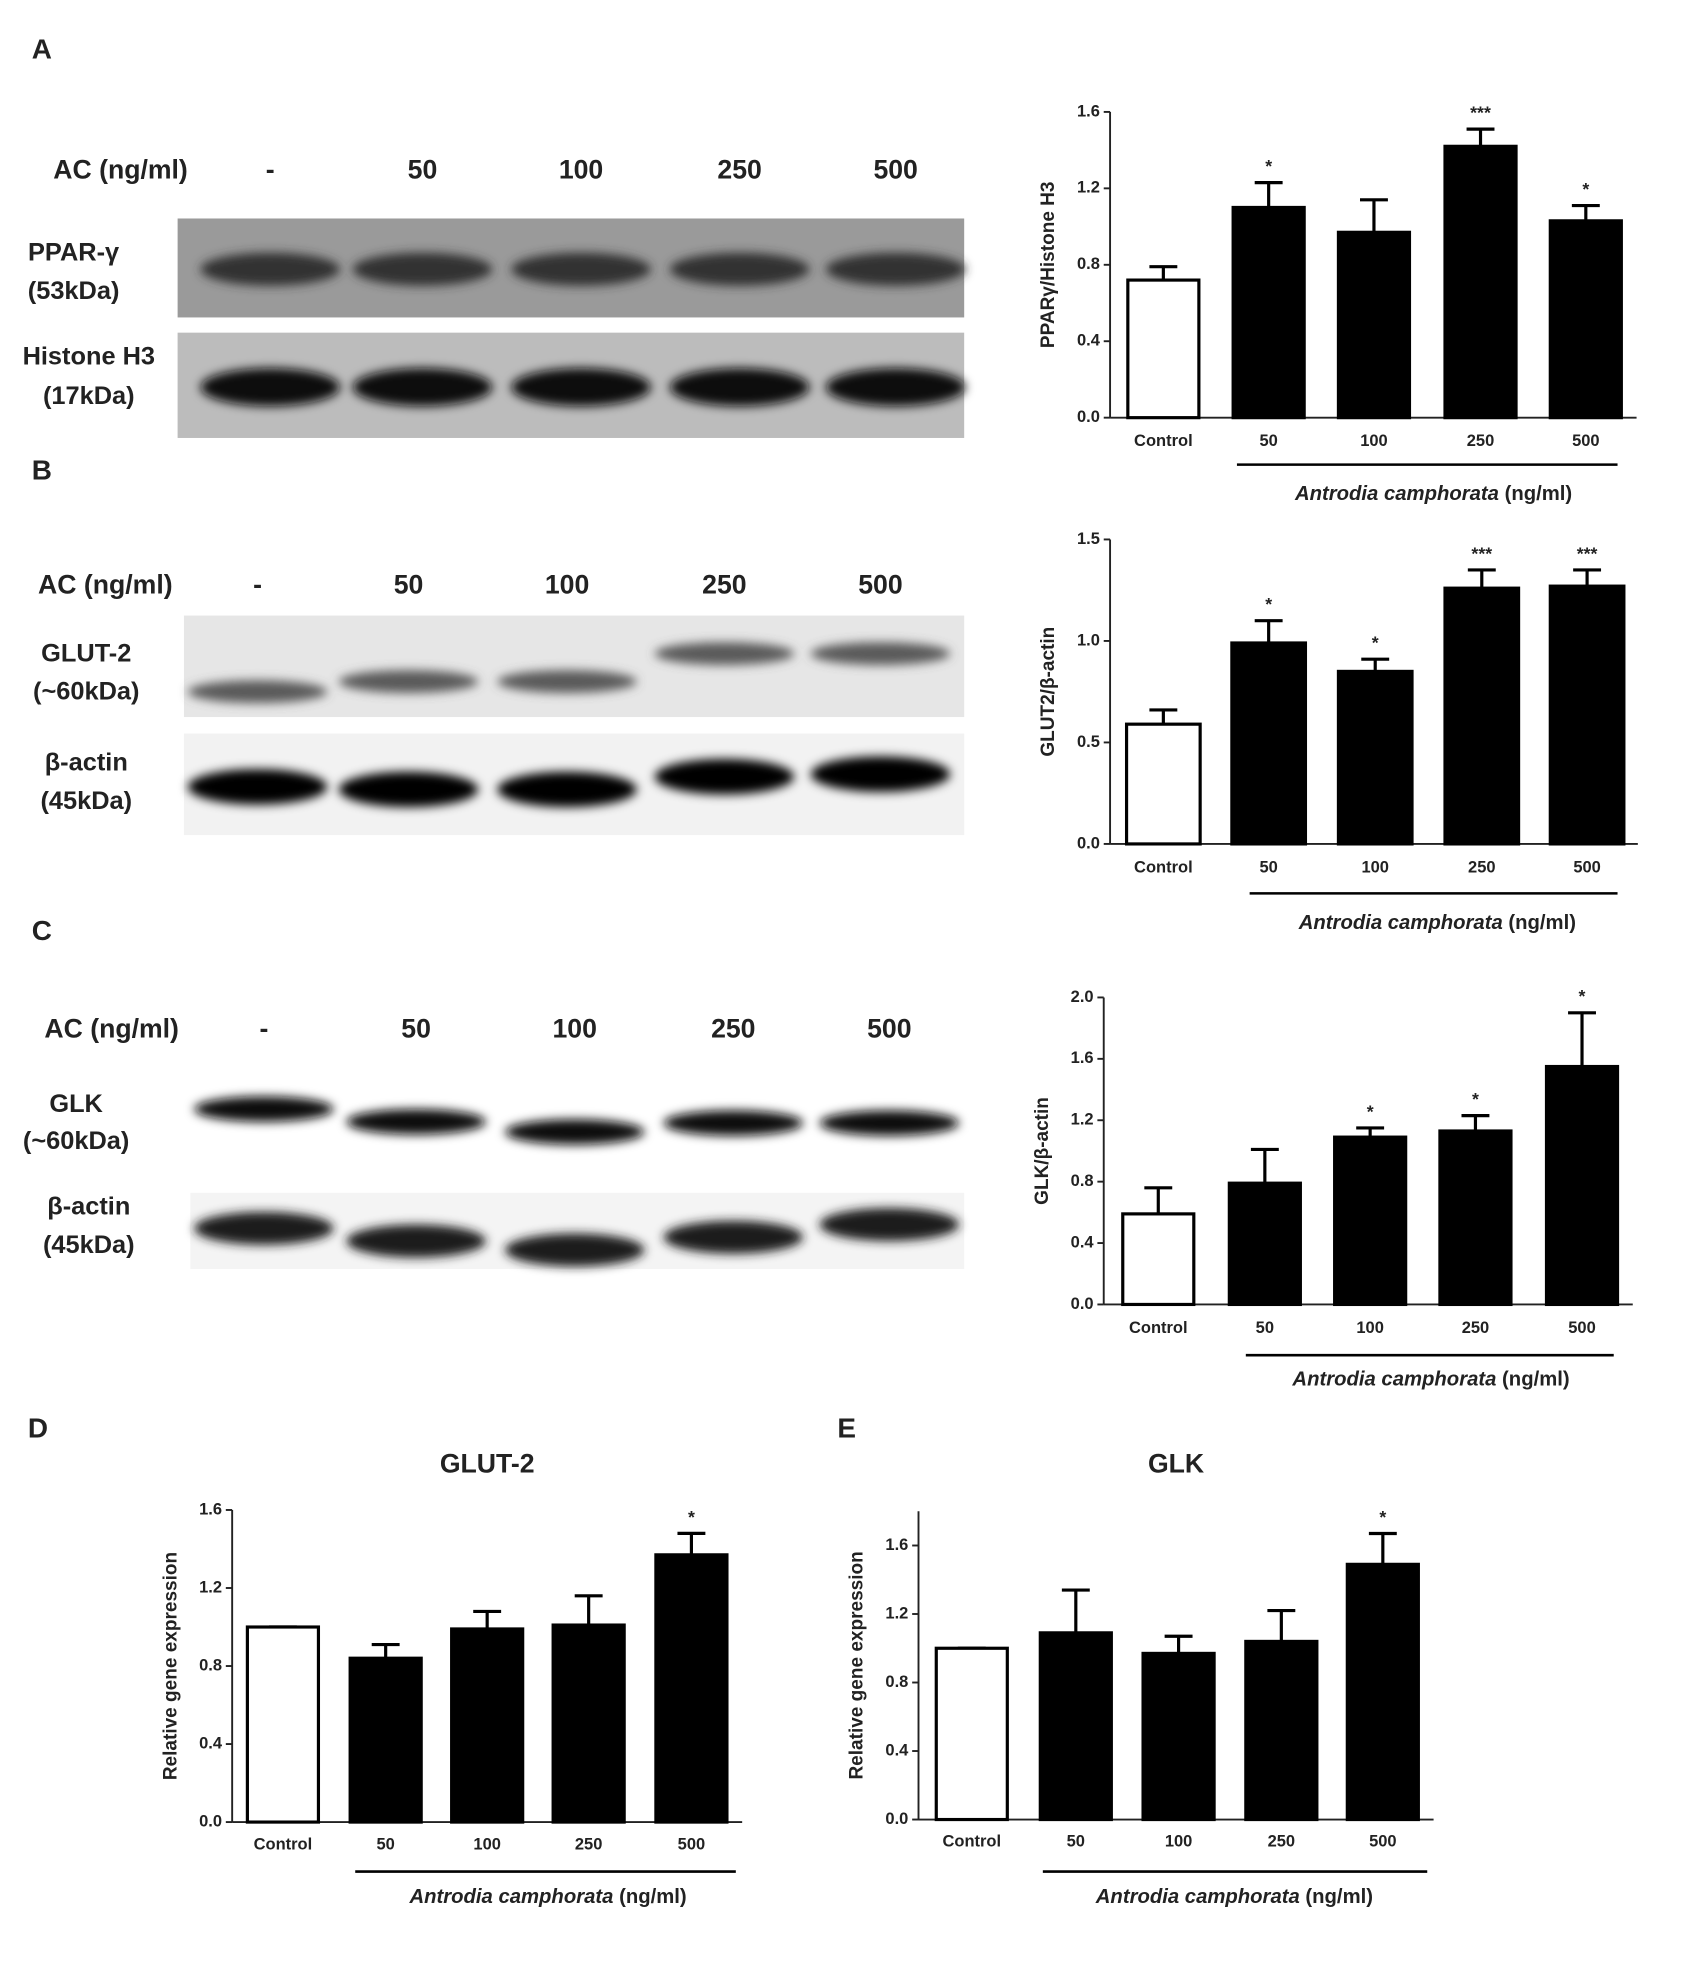  I want to click on y-tick-label: 0.5, so click(1088, 742).